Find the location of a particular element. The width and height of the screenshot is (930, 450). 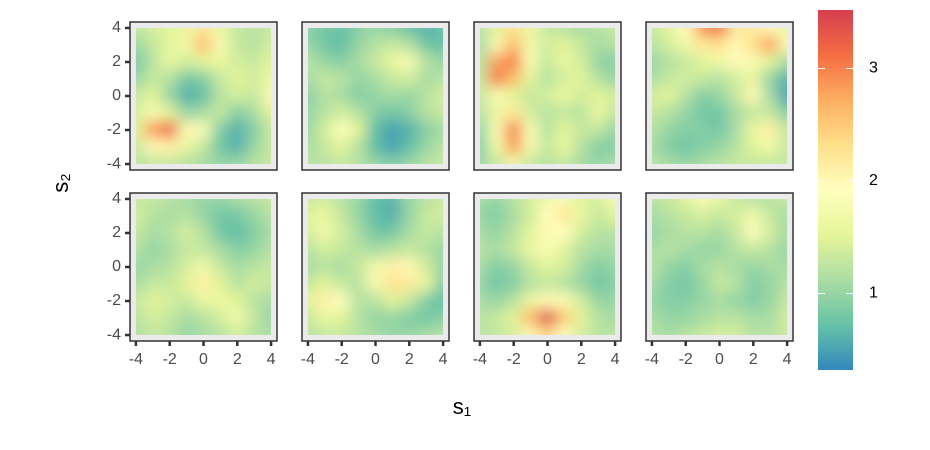

x-tick-label: 4 is located at coordinates (271, 359).